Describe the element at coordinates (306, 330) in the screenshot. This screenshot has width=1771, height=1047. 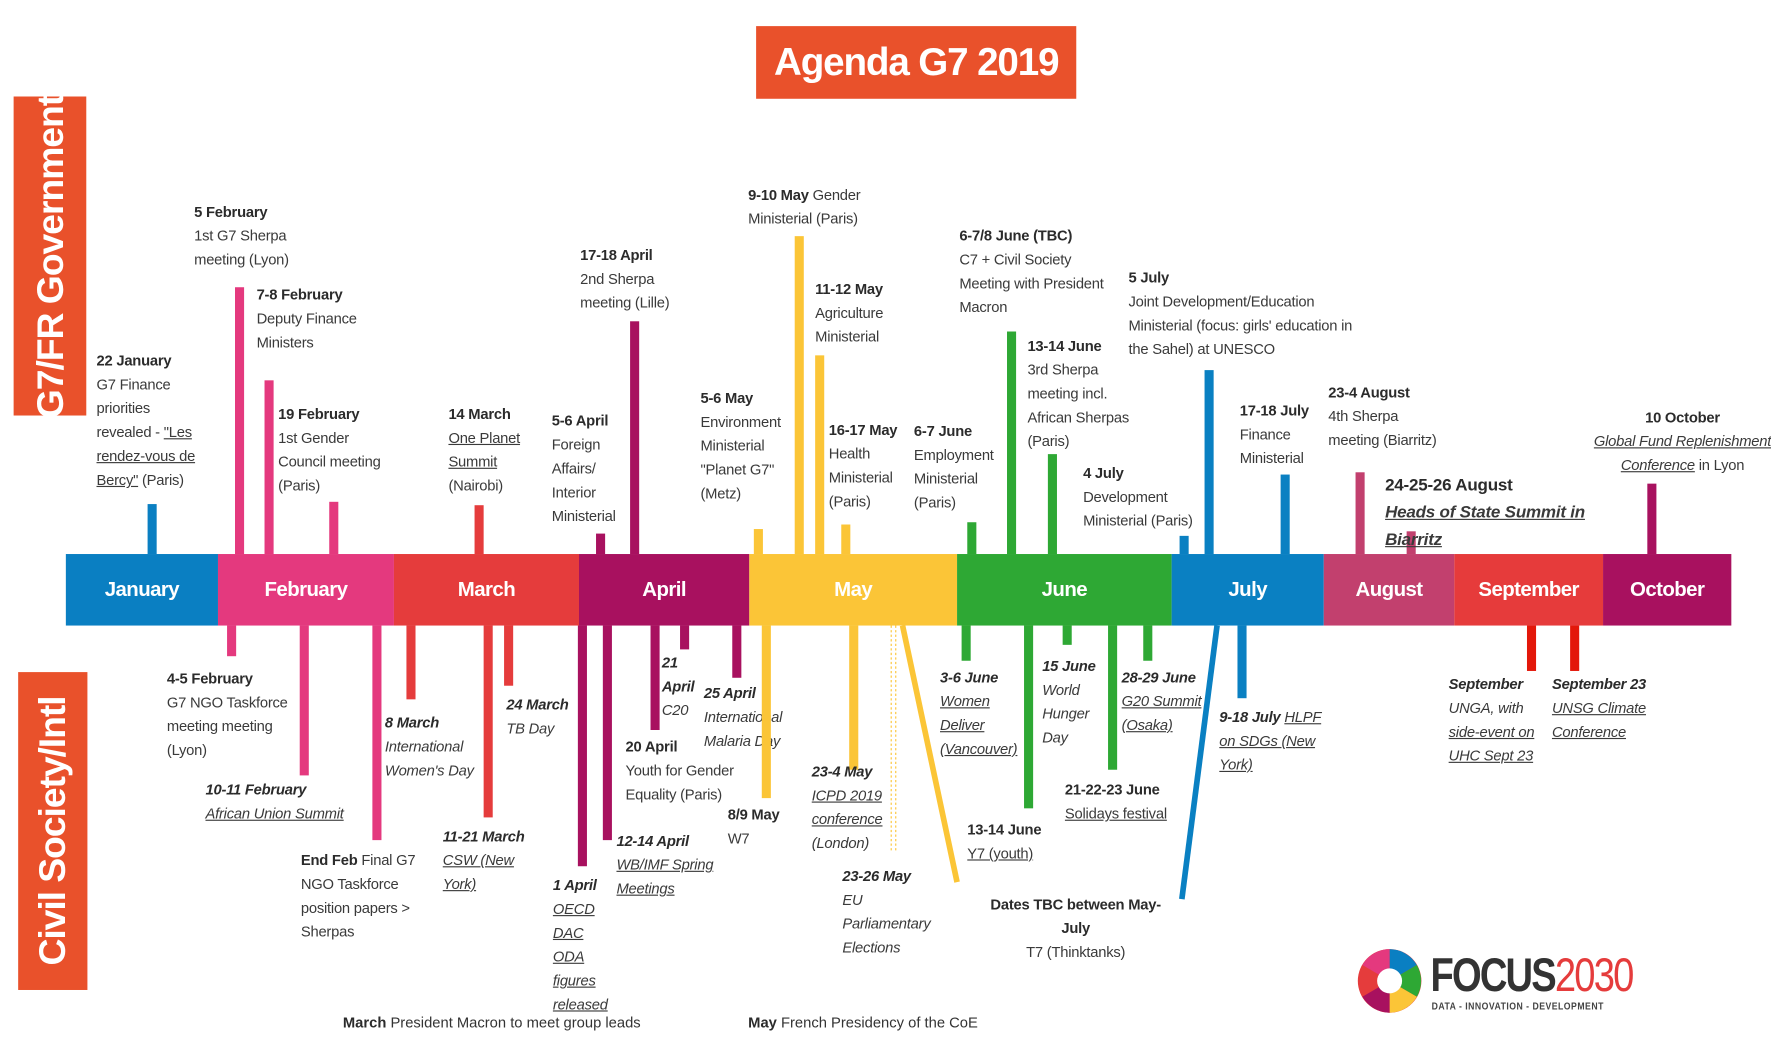
I see `event-description: Deputy Finance Ministers` at that location.